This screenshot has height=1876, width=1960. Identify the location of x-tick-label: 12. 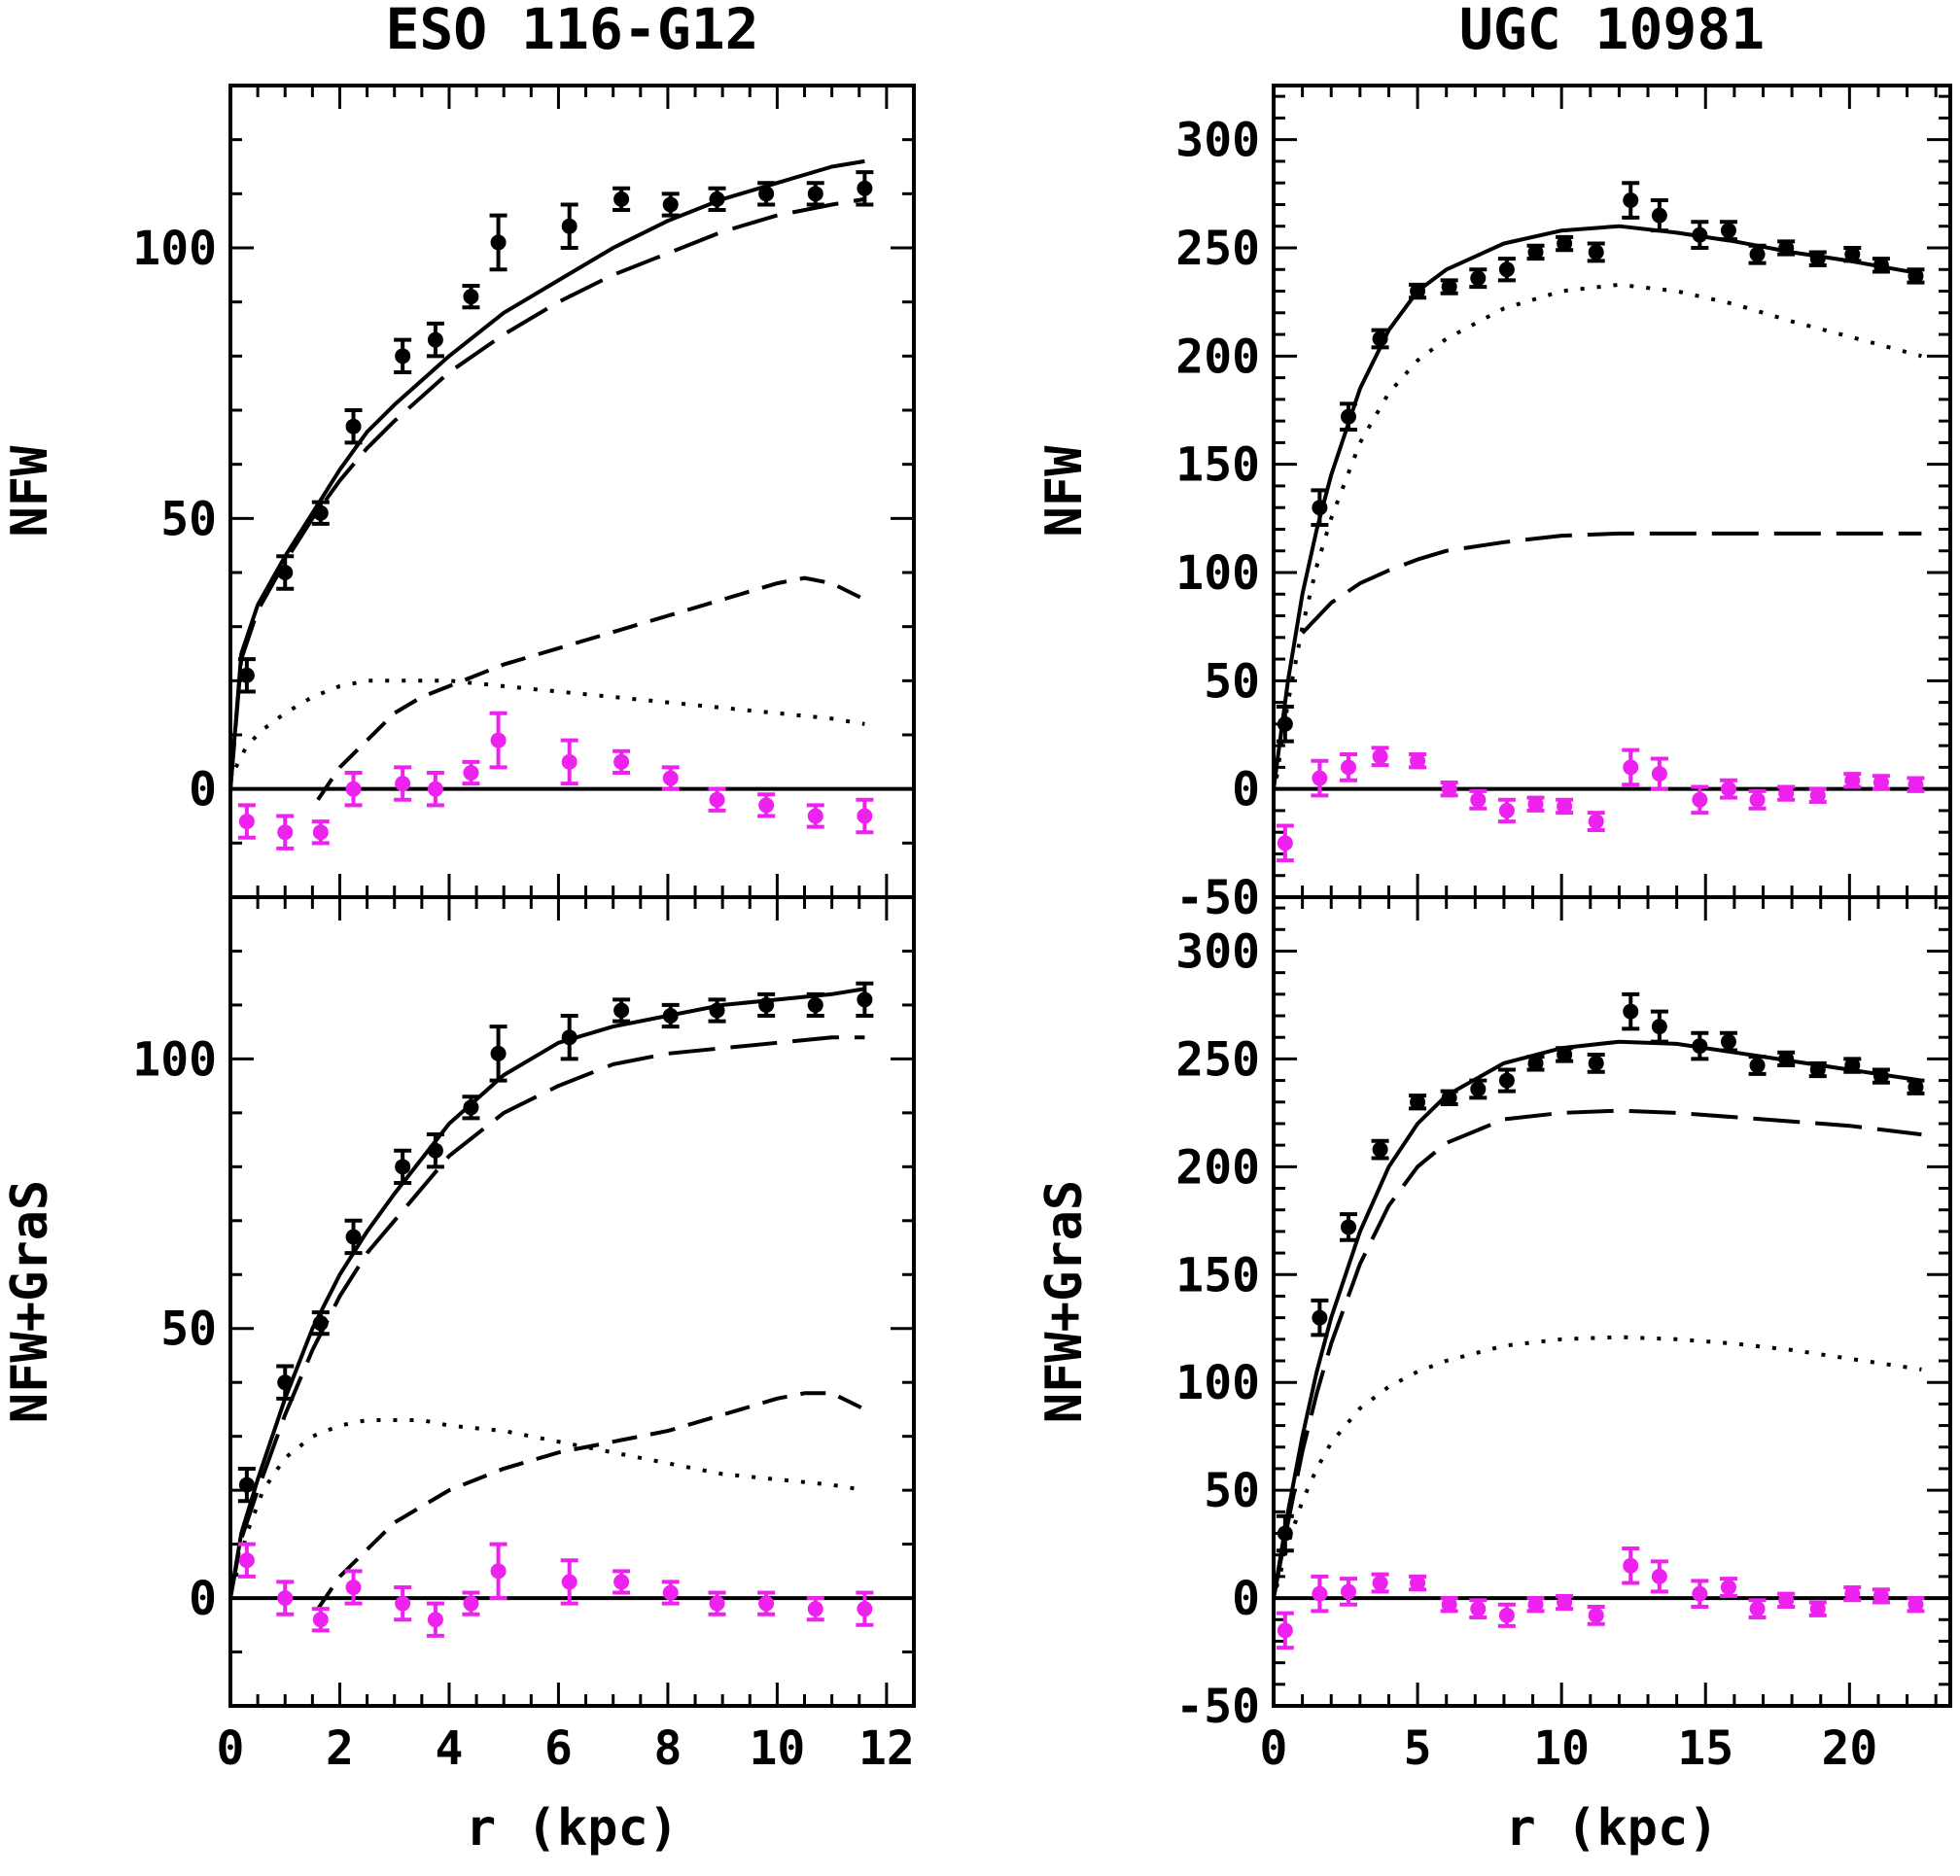
(886, 1749).